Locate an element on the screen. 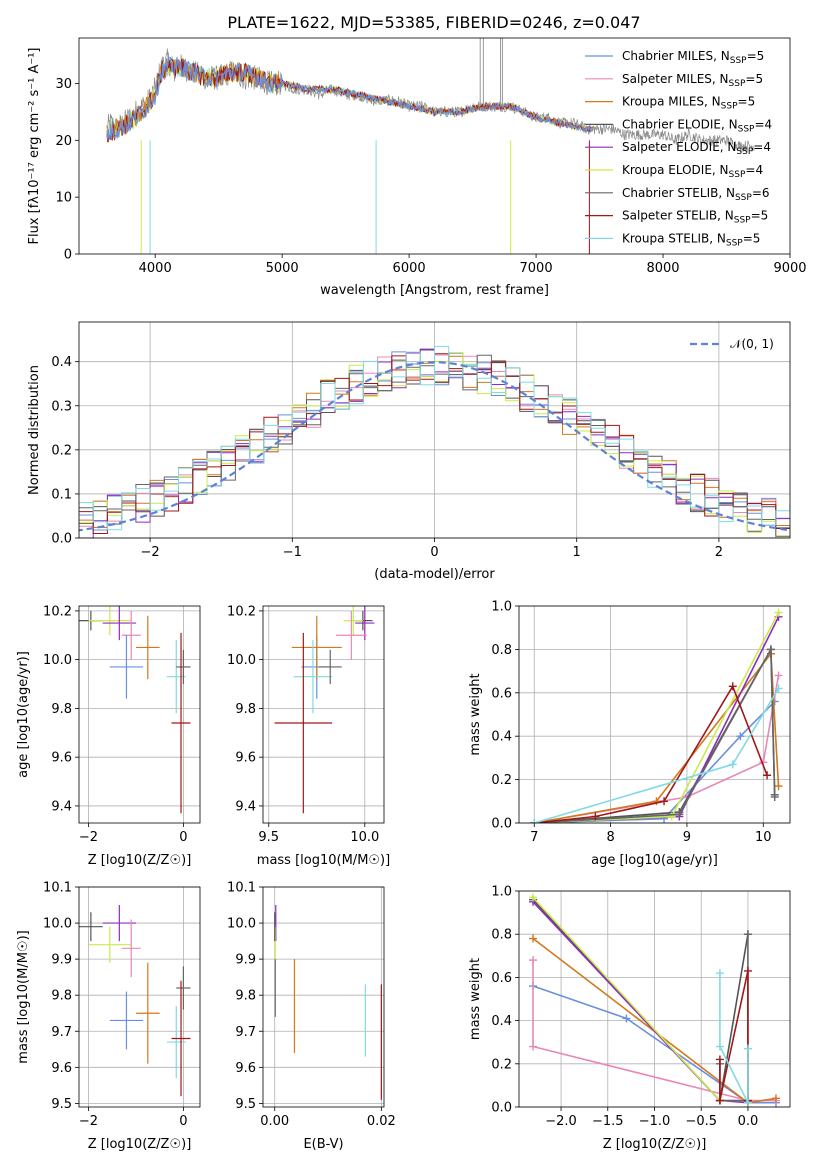 This screenshot has width=819, height=1170. y-tick-label: 1.0 is located at coordinates (501, 607).